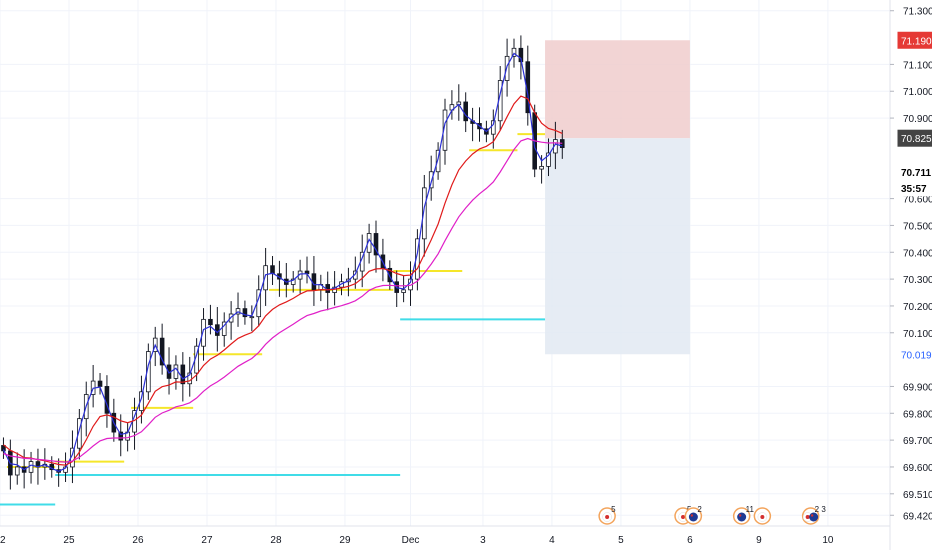 The width and height of the screenshot is (932, 555). Describe the element at coordinates (207, 540) in the screenshot. I see `x-tick-label: 27` at that location.